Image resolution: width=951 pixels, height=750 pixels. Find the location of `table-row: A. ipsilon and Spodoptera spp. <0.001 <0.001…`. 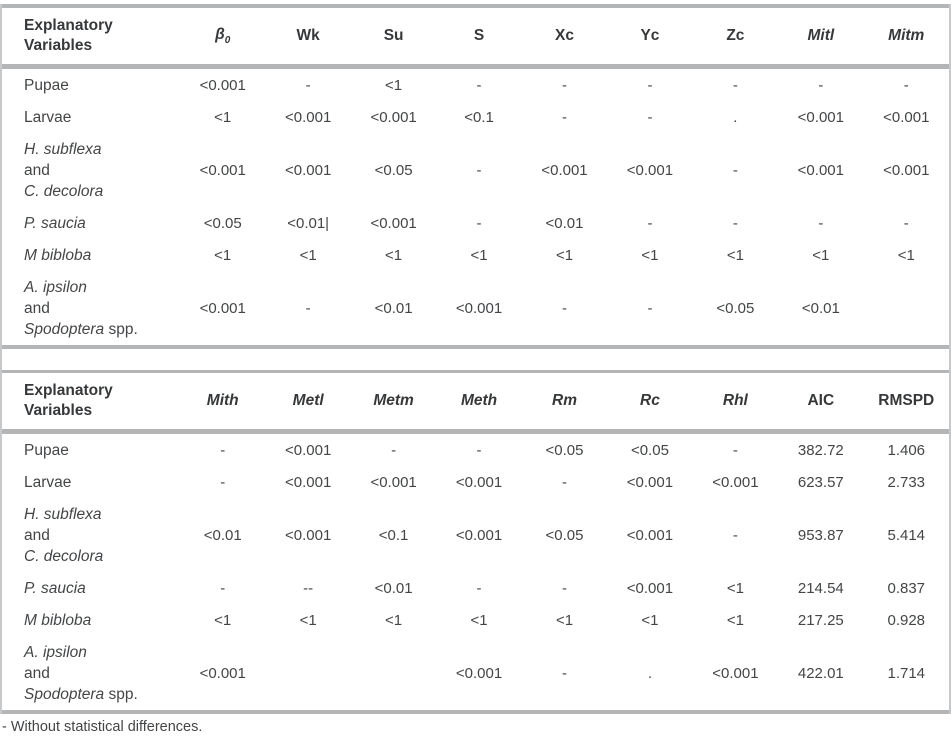

table-row: A. ipsilon and Spodoptera spp. <0.001 <0.001… is located at coordinates (475, 673).